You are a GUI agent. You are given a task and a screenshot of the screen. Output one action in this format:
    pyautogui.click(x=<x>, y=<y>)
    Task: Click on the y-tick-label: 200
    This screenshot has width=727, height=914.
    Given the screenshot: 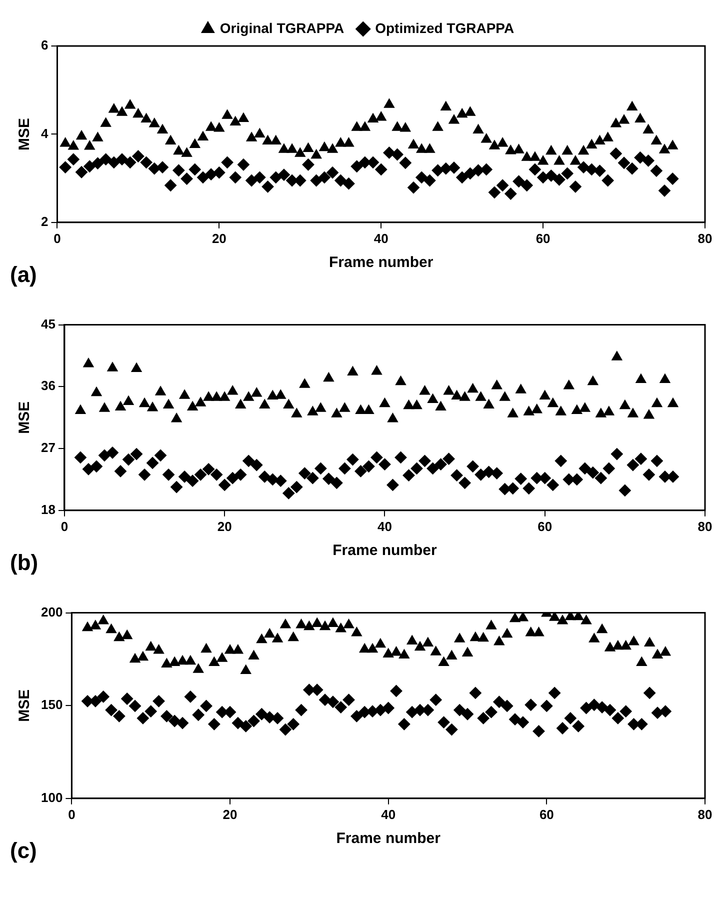 What is the action you would take?
    pyautogui.click(x=51, y=612)
    